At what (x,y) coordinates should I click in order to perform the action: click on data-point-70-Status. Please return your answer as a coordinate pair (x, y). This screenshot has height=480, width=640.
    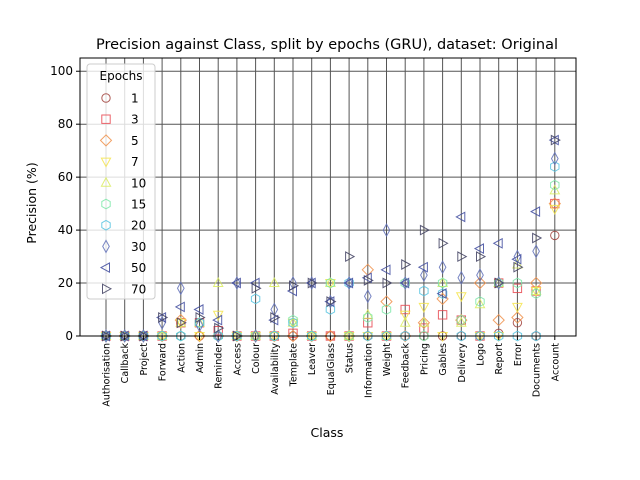
    Looking at the image, I should click on (350, 257).